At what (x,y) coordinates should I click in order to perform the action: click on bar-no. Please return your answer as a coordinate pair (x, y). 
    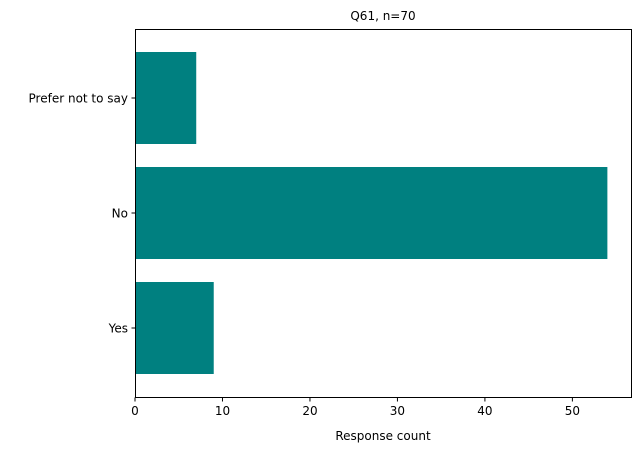
    Looking at the image, I should click on (371, 213).